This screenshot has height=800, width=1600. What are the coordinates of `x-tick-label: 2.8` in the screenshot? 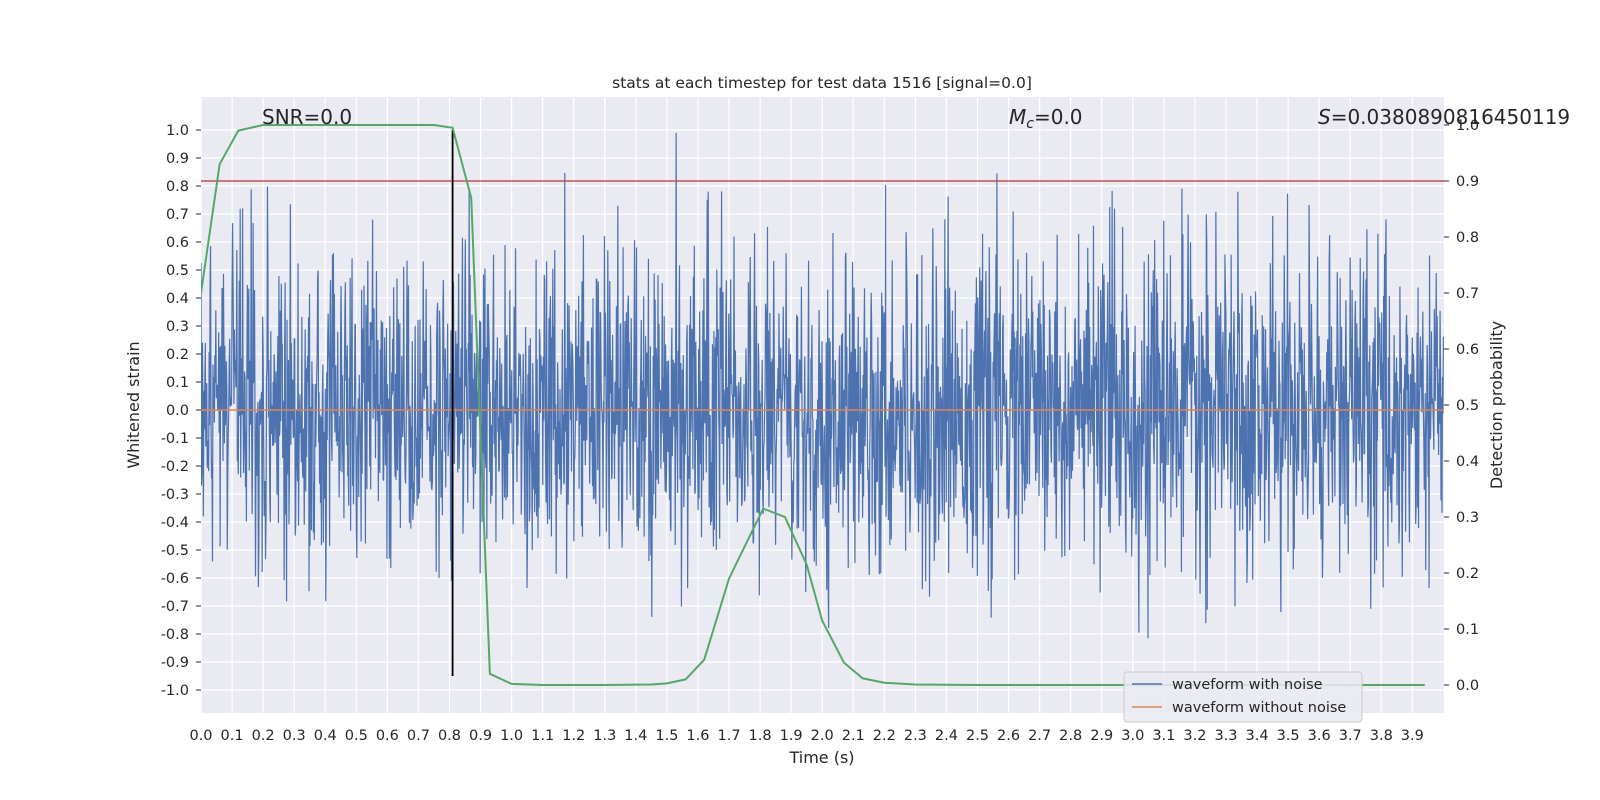 It's located at (1070, 736).